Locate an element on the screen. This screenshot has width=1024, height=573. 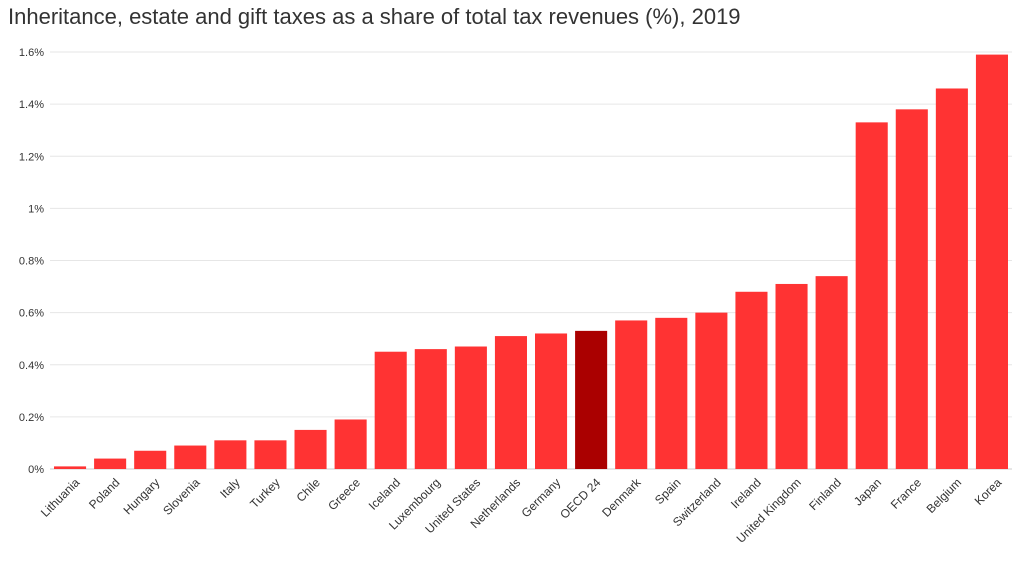
x-category-label: Belgium is located at coordinates (944, 495).